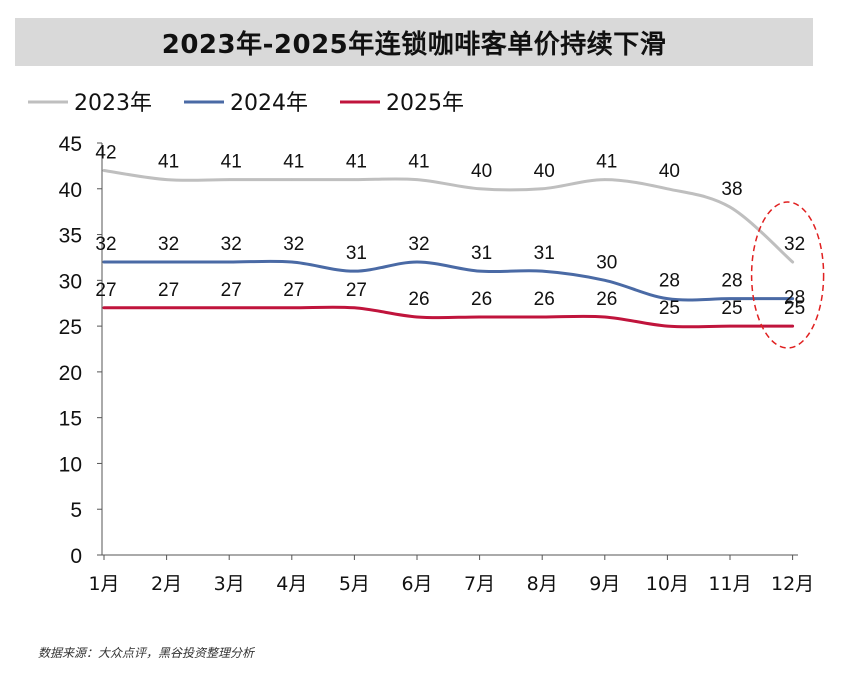  What do you see at coordinates (787, 275) in the screenshot?
I see `highlight-ellipse` at bounding box center [787, 275].